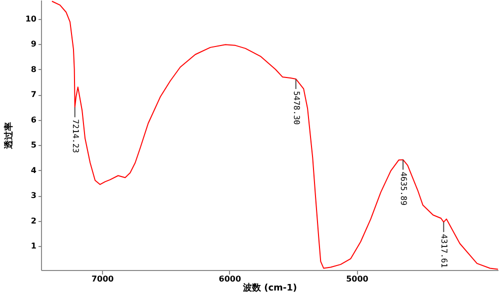  Describe the element at coordinates (444, 251) in the screenshot. I see `annotation: 4317.61` at that location.